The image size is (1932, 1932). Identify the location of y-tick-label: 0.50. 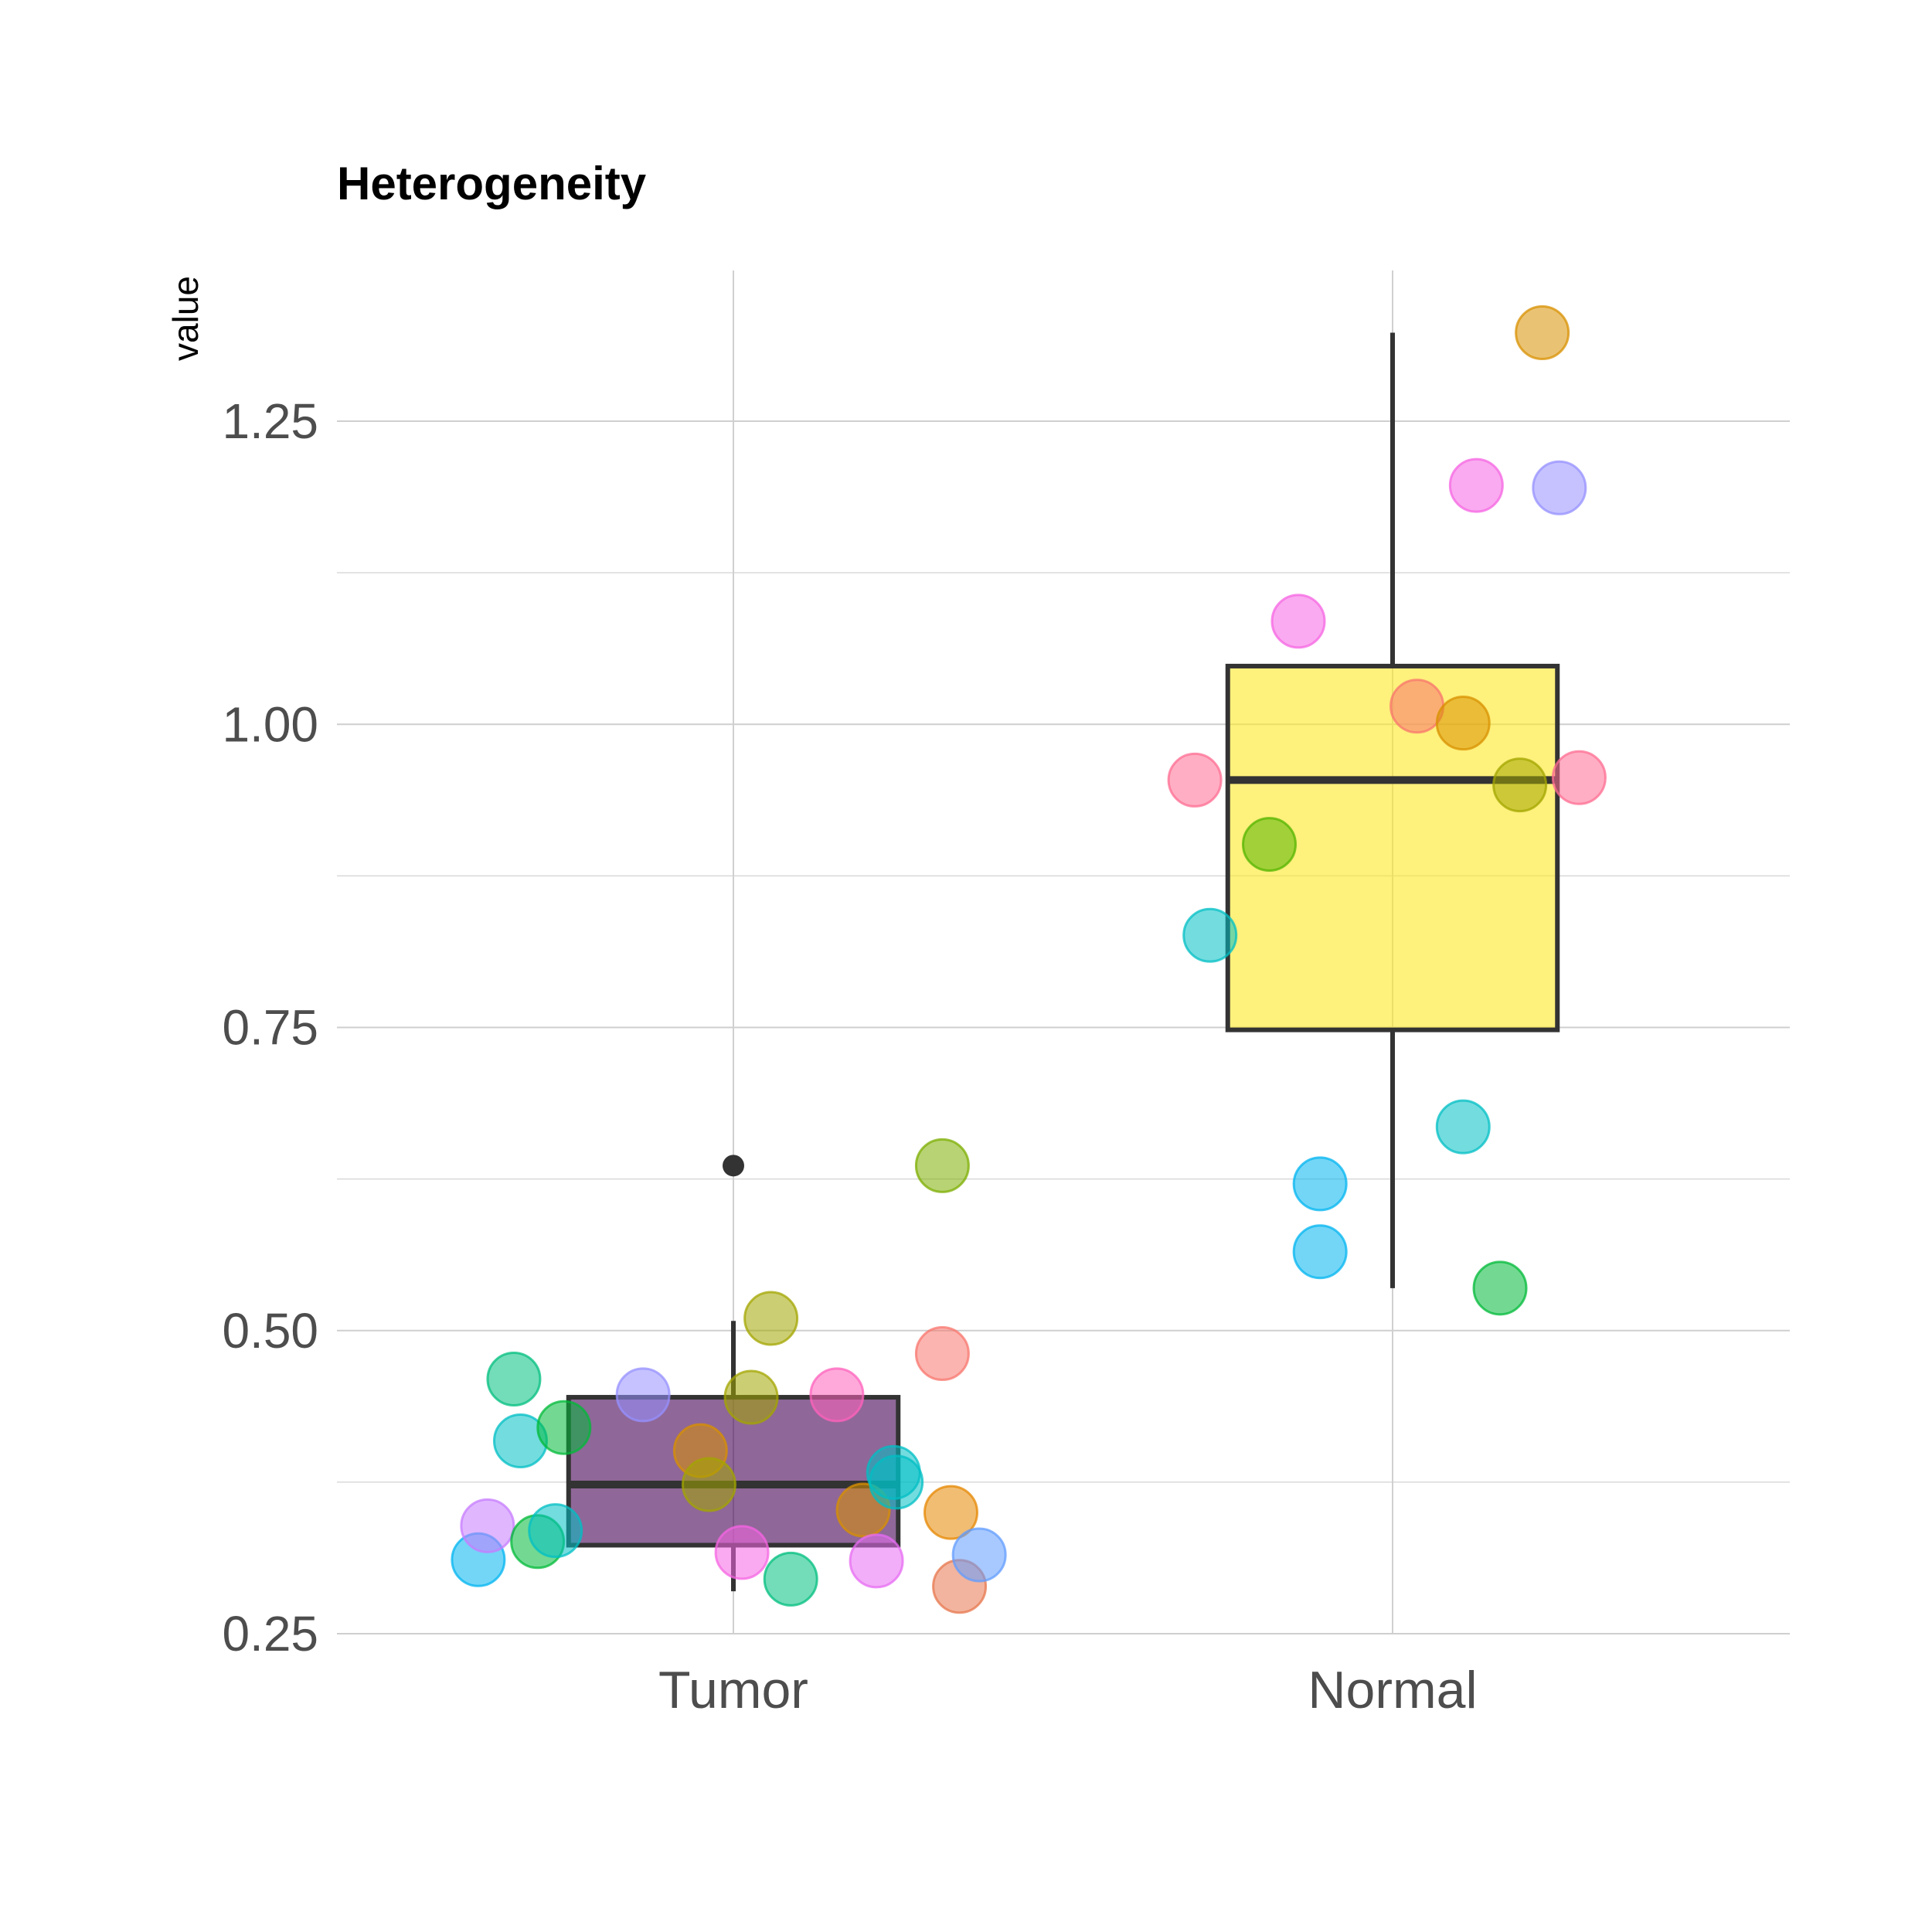
(270, 1331).